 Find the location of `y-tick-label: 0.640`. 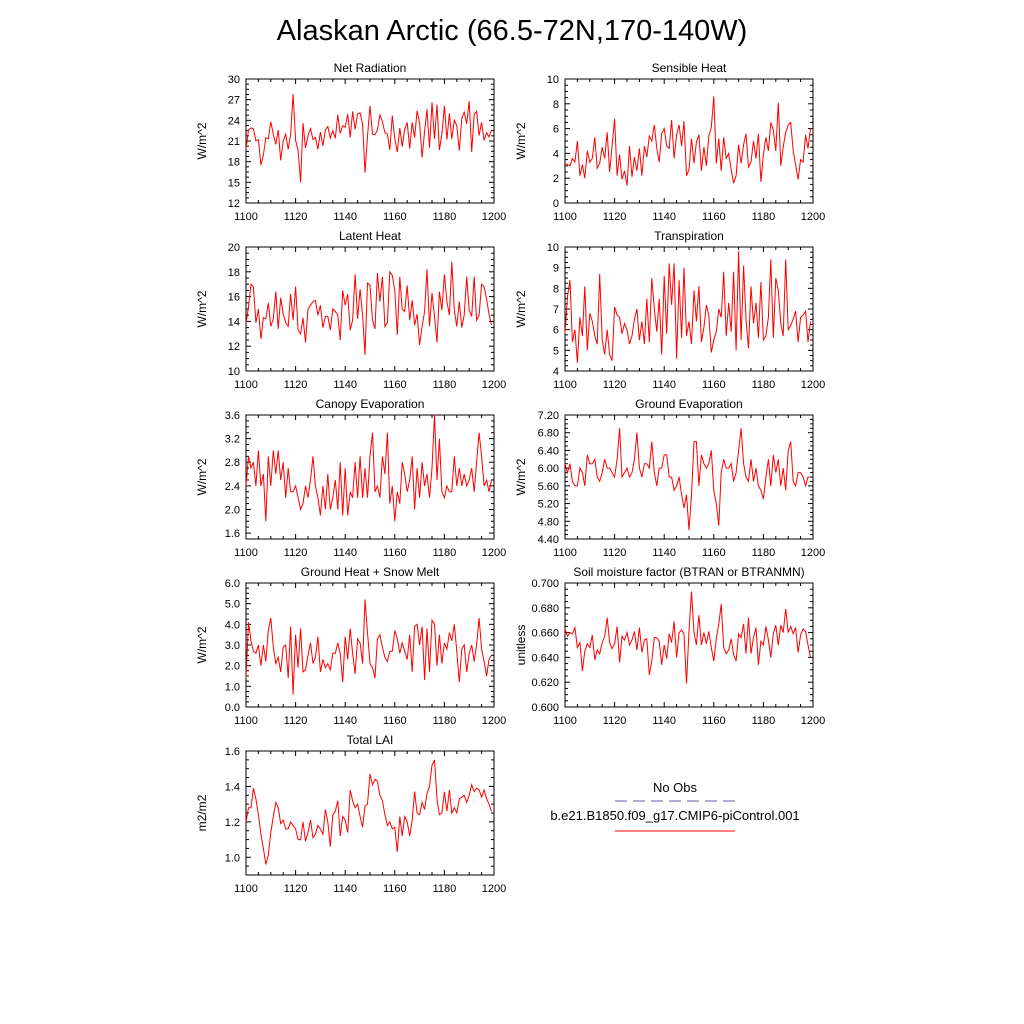

y-tick-label: 0.640 is located at coordinates (545, 658).